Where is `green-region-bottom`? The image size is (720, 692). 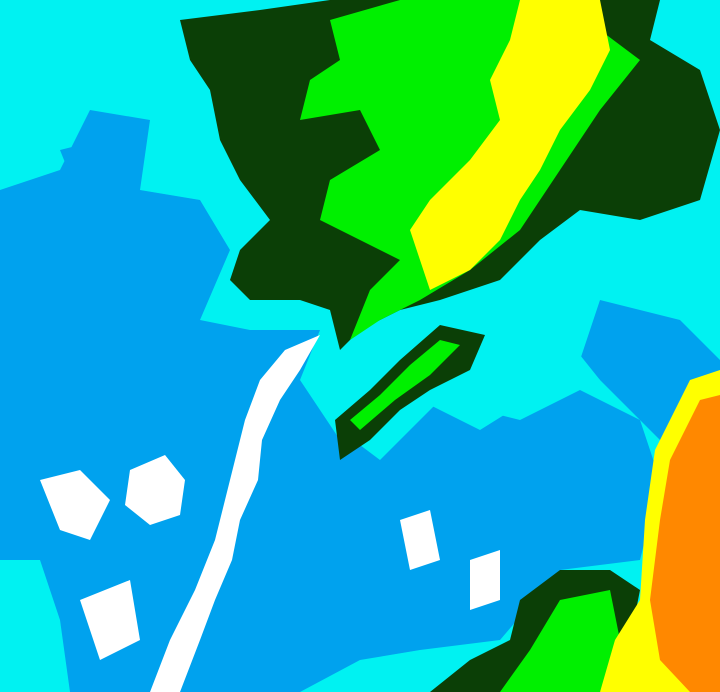
green-region-bottom is located at coordinates (560, 641).